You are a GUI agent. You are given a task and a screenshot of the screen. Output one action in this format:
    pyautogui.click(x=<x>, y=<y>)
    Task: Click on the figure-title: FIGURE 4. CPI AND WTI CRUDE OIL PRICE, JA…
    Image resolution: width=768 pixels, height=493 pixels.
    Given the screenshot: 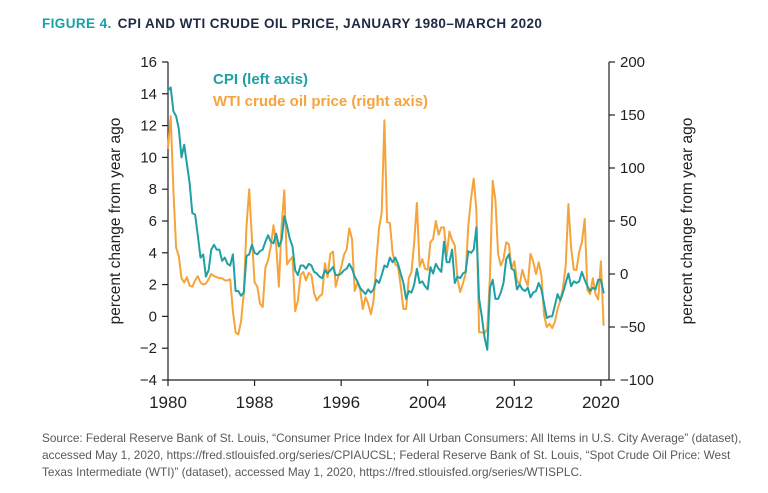 What is the action you would take?
    pyautogui.click(x=395, y=23)
    